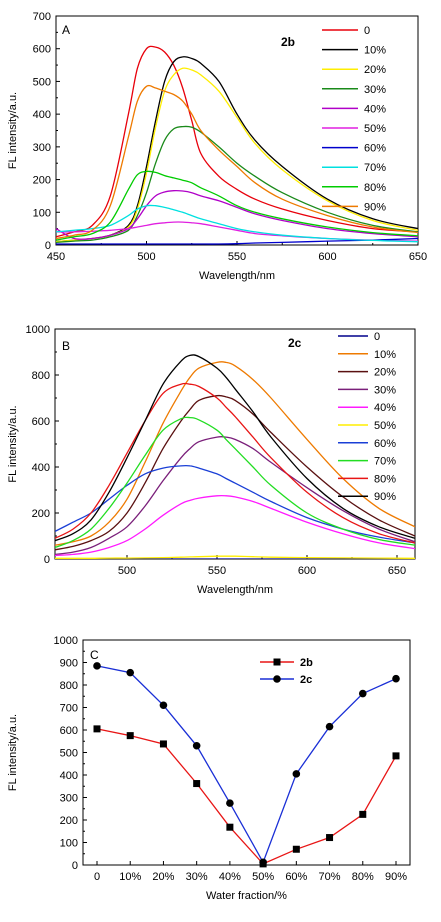 Image resolution: width=441 pixels, height=922 pixels. I want to click on panel-letter: B, so click(66, 346).